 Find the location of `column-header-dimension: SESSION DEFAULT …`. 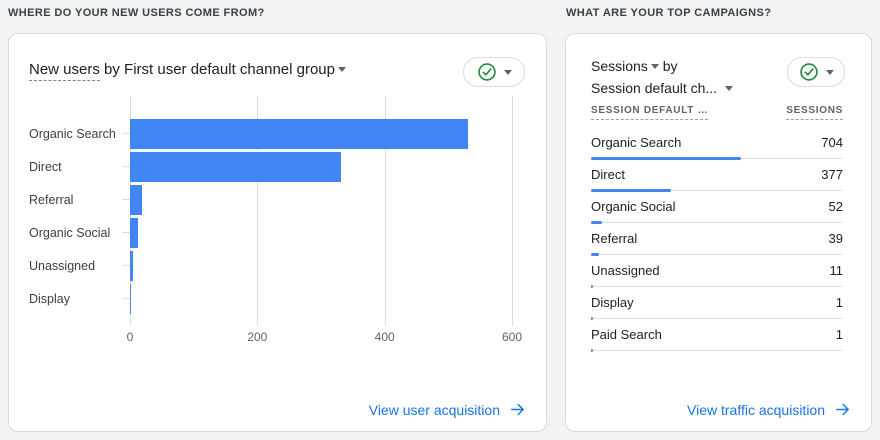

column-header-dimension: SESSION DEFAULT … is located at coordinates (650, 112).